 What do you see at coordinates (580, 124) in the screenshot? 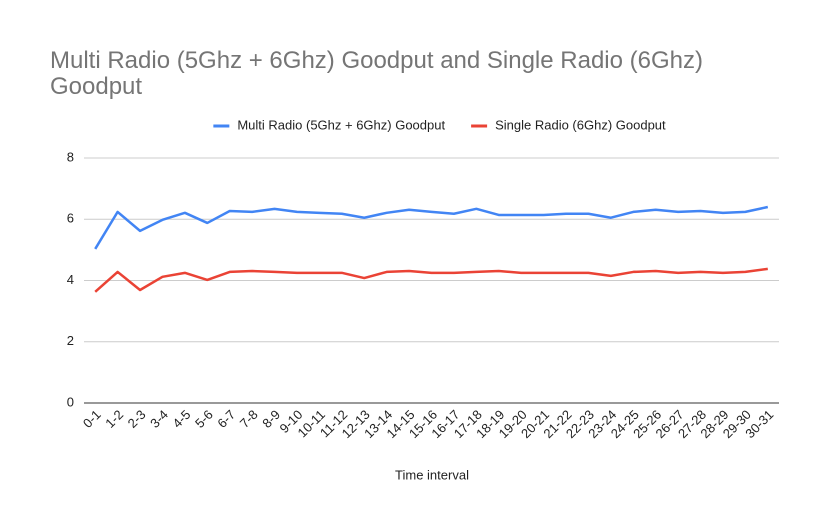
I see `legend-label: Single Radio (6Ghz) Goodput` at bounding box center [580, 124].